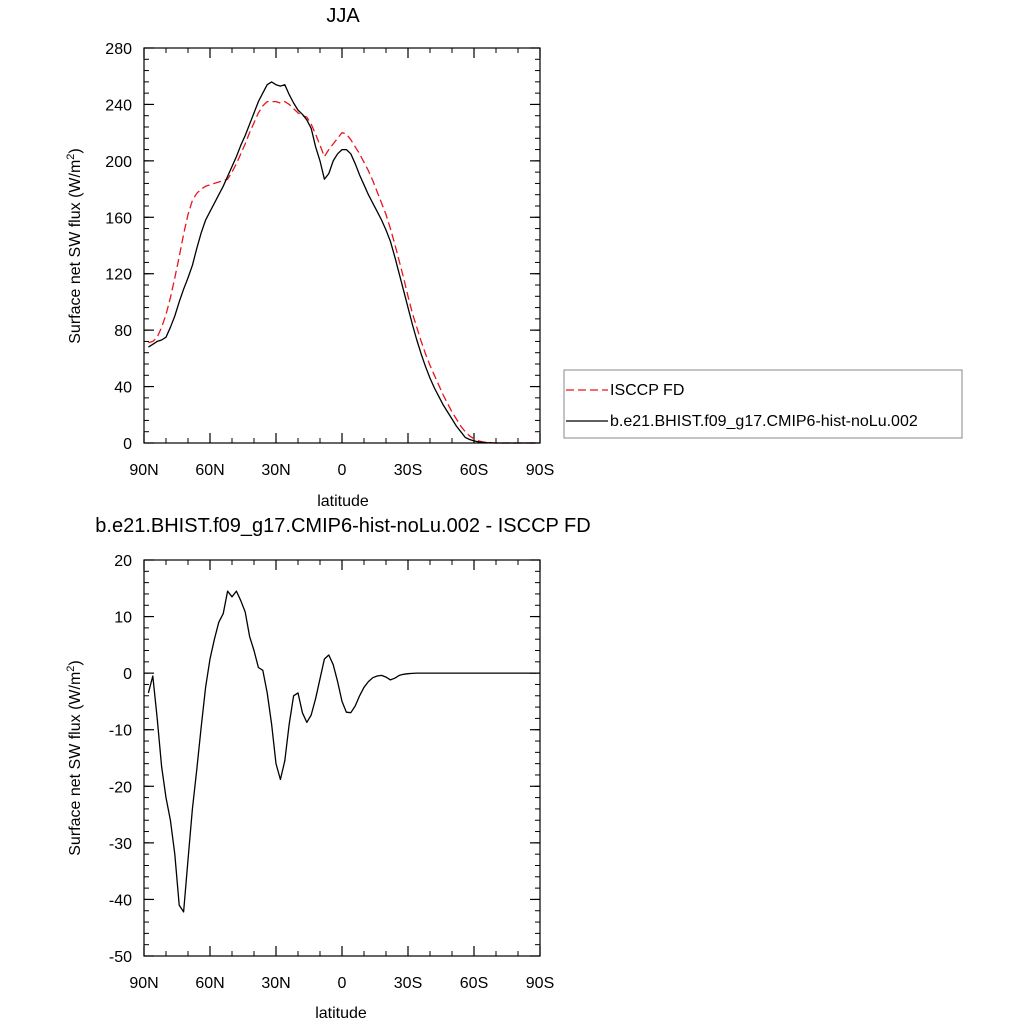 This screenshot has width=1024, height=1024. Describe the element at coordinates (123, 561) in the screenshot. I see `y-tick-label: 20` at that location.